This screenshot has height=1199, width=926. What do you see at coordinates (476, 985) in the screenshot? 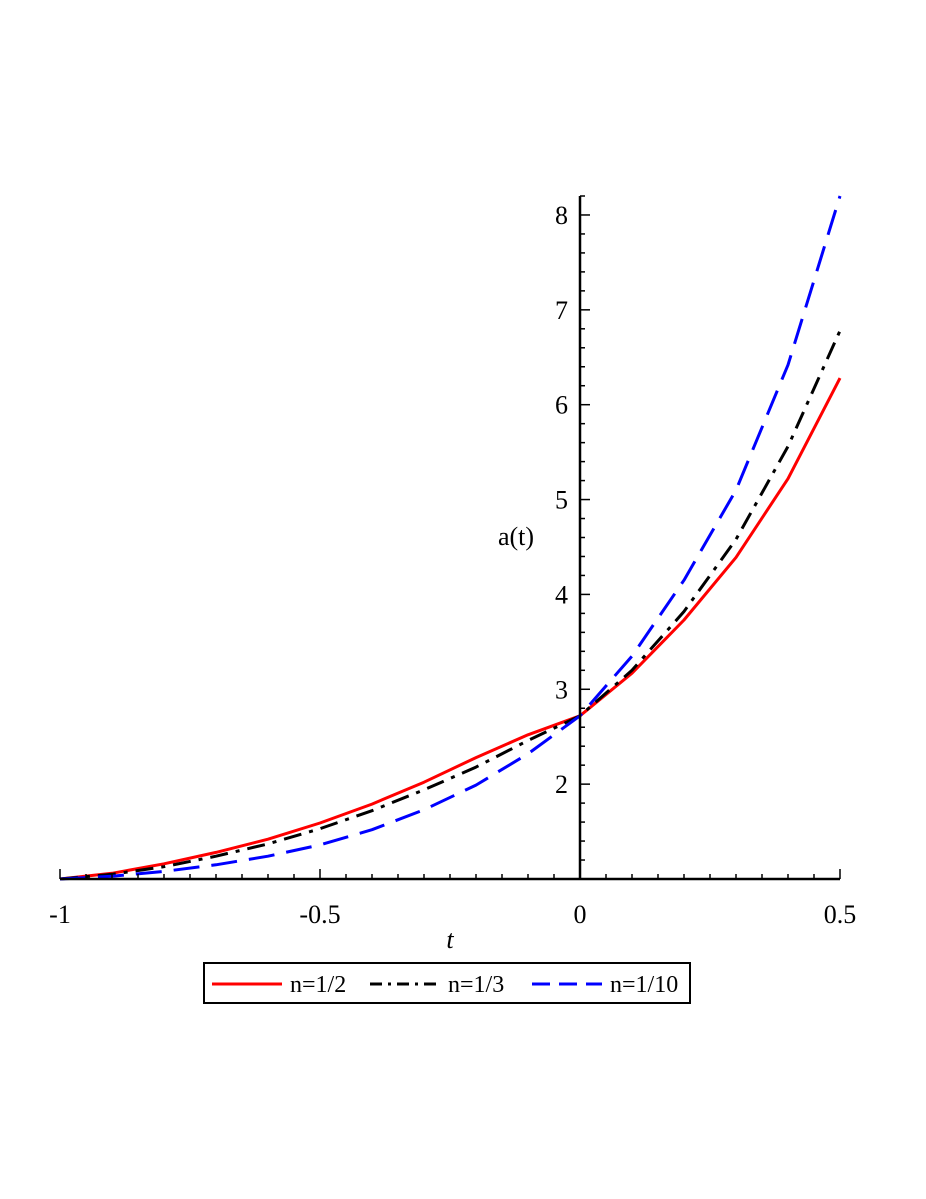
I see `legend-label-2: n=1/3` at bounding box center [476, 985].